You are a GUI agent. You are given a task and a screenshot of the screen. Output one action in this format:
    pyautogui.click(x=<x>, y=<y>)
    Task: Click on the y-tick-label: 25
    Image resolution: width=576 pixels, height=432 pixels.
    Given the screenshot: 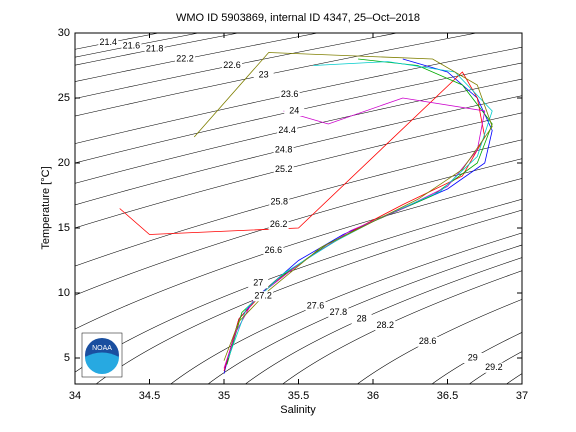 What is the action you would take?
    pyautogui.click(x=64, y=98)
    